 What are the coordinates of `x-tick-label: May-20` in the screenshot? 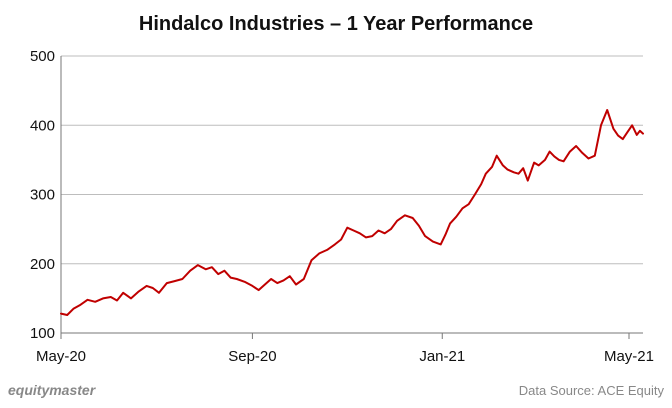 It's located at (61, 356).